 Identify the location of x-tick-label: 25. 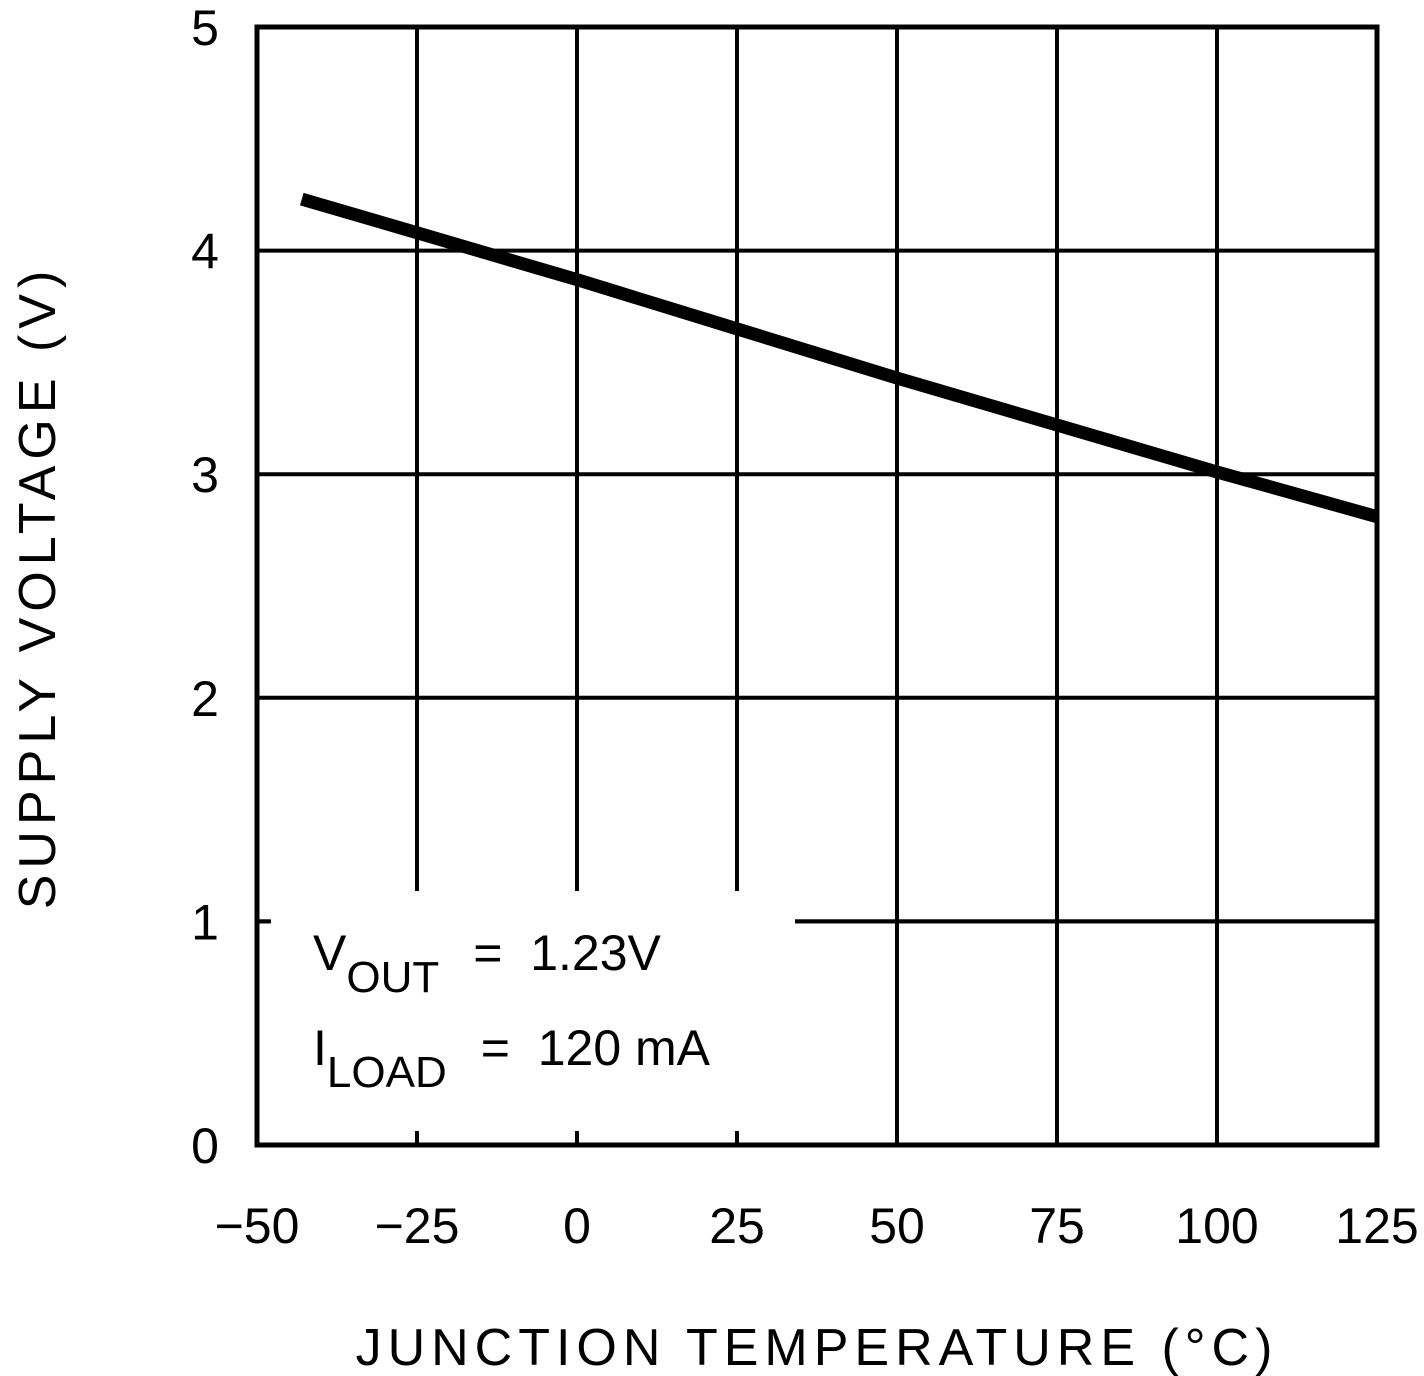
(737, 1226).